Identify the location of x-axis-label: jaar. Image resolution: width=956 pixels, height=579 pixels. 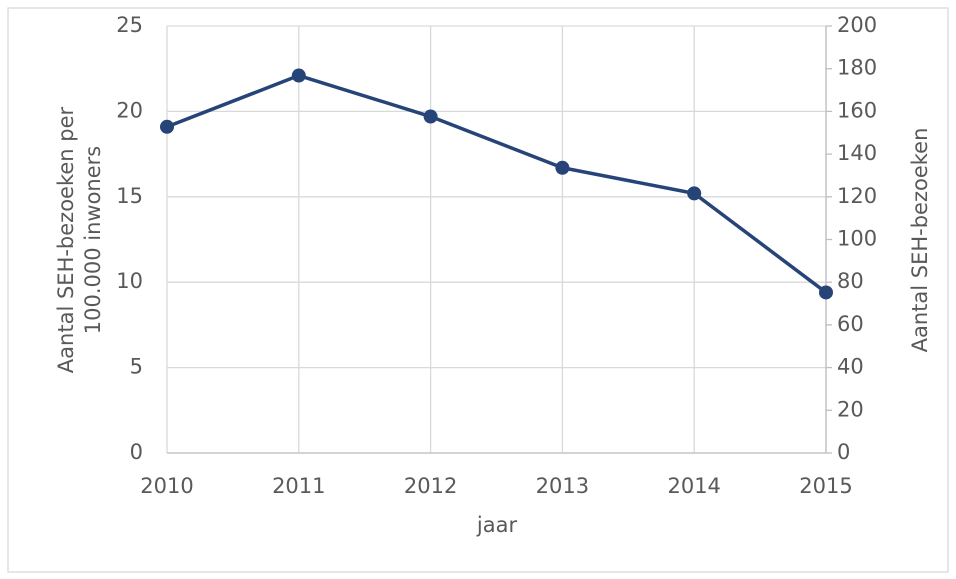
(497, 525).